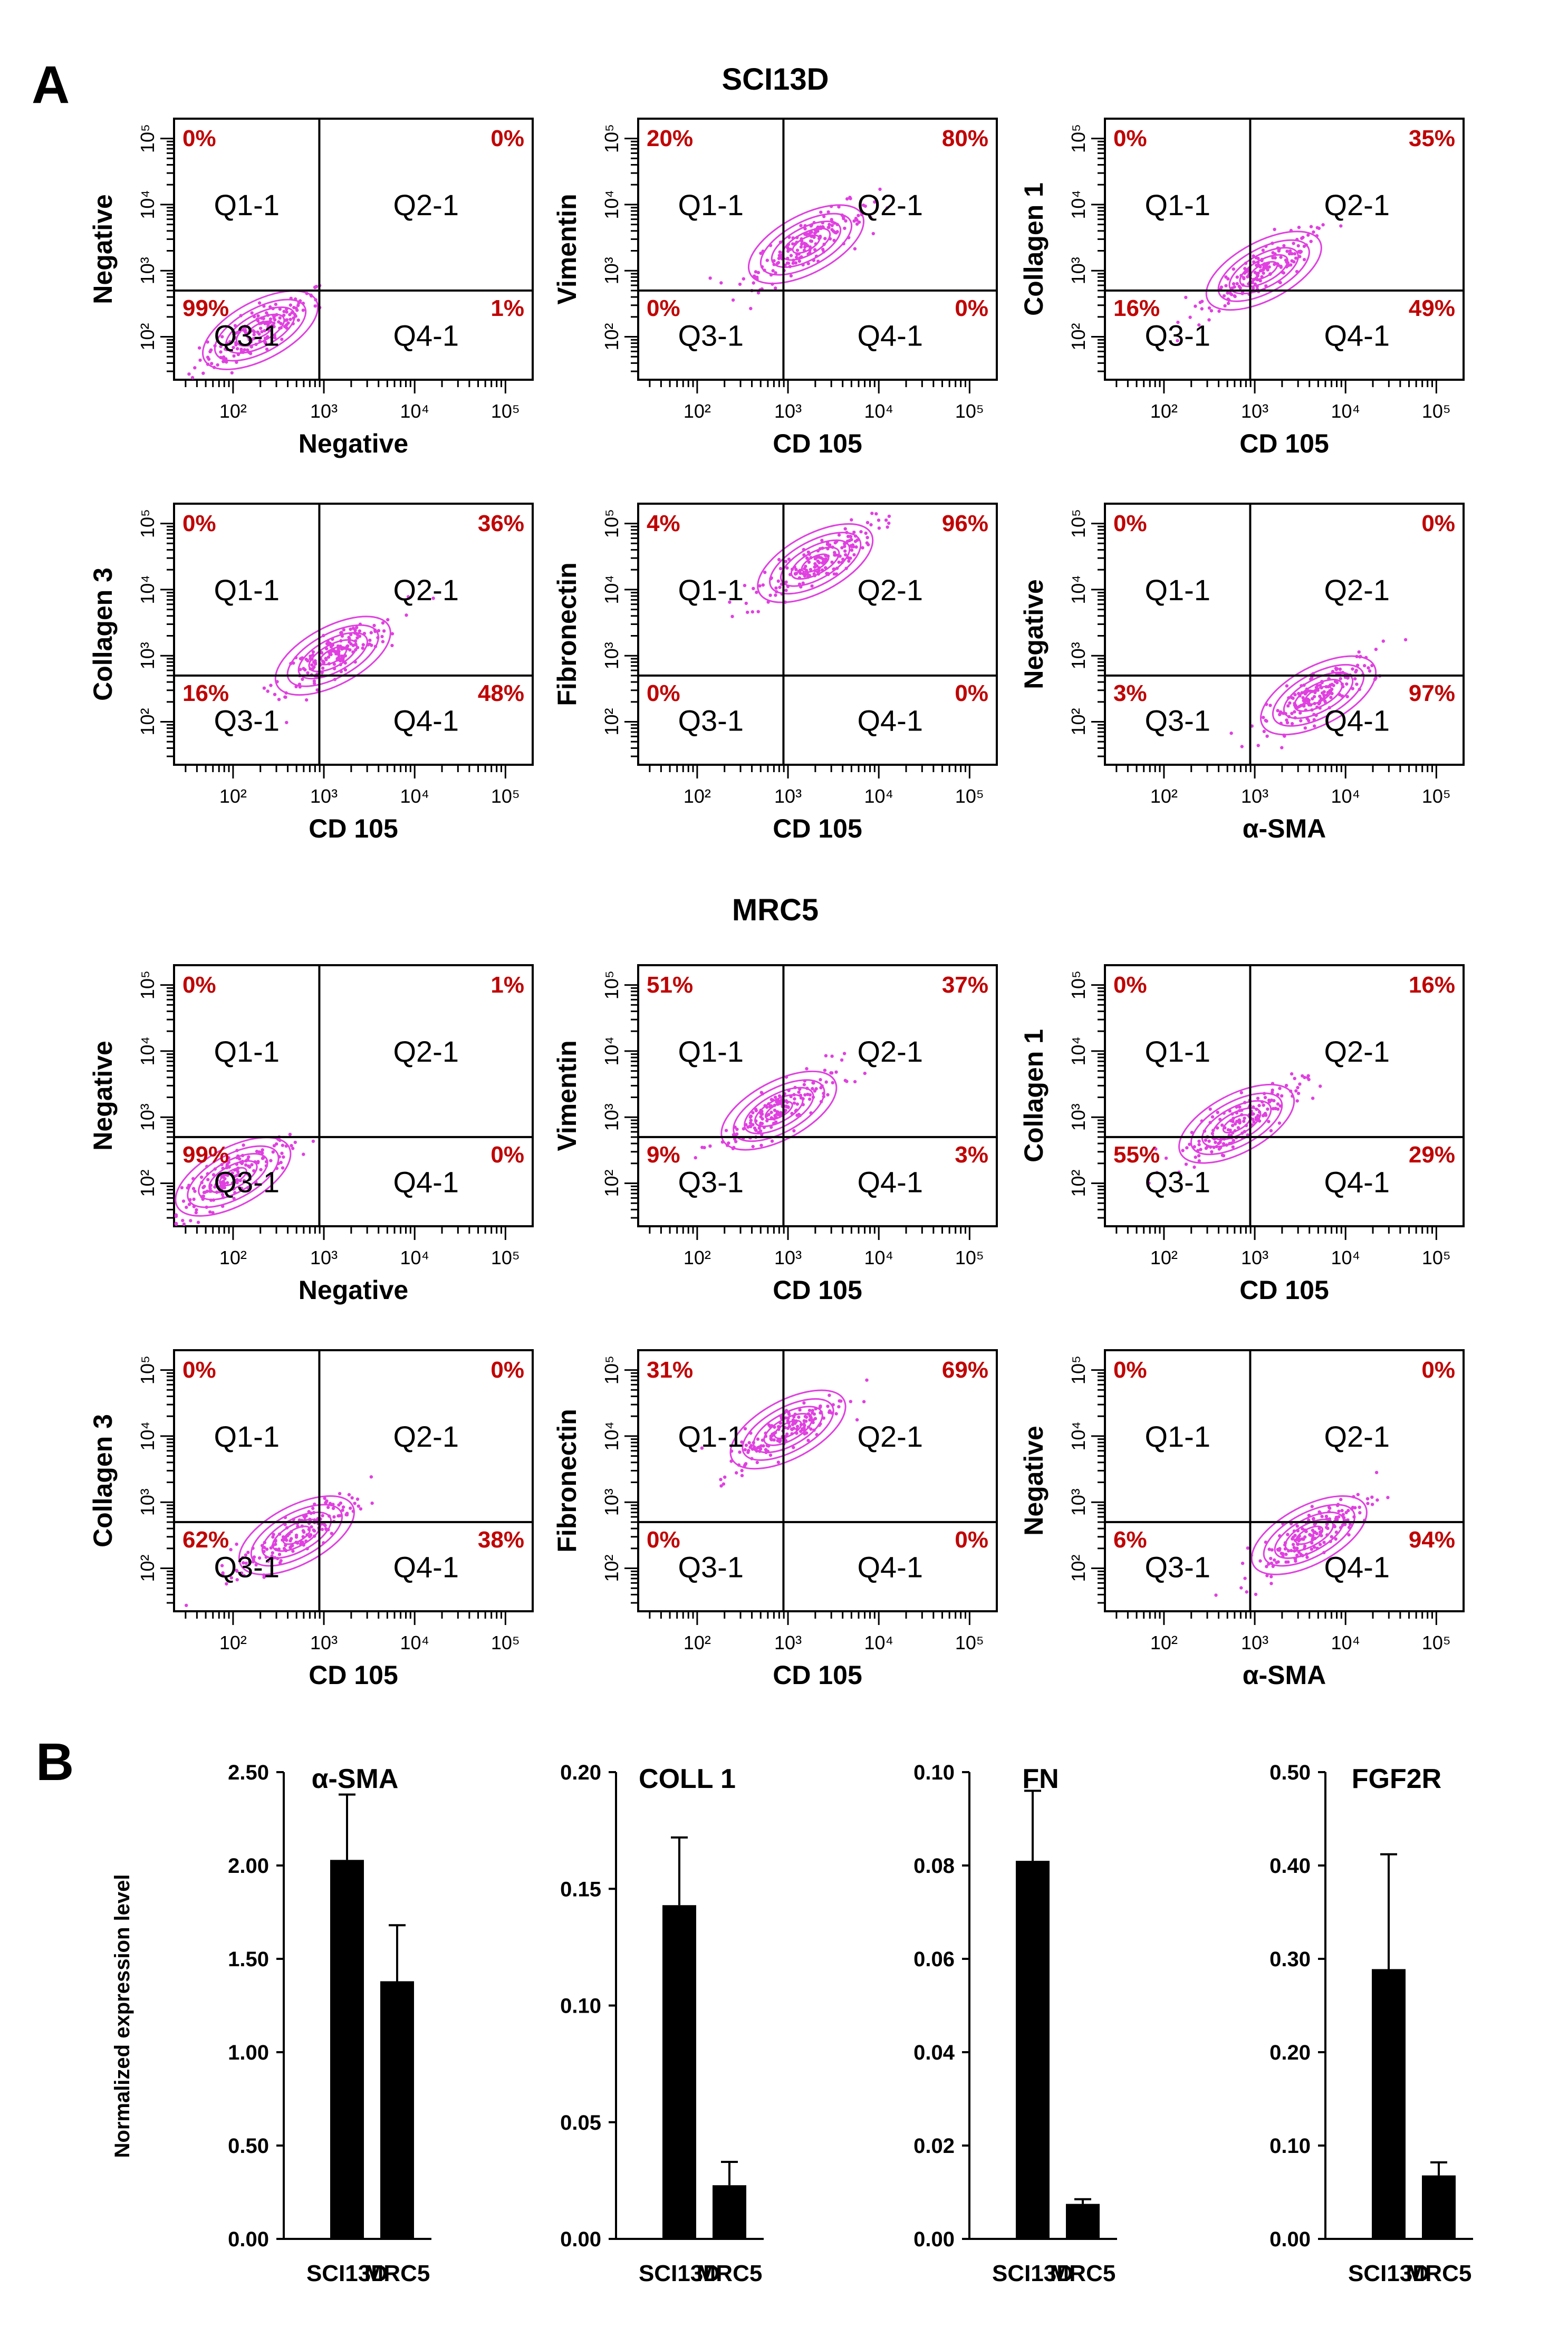 The image size is (1568, 2337). I want to click on quadrant-label-q1: Q1-1, so click(247, 1436).